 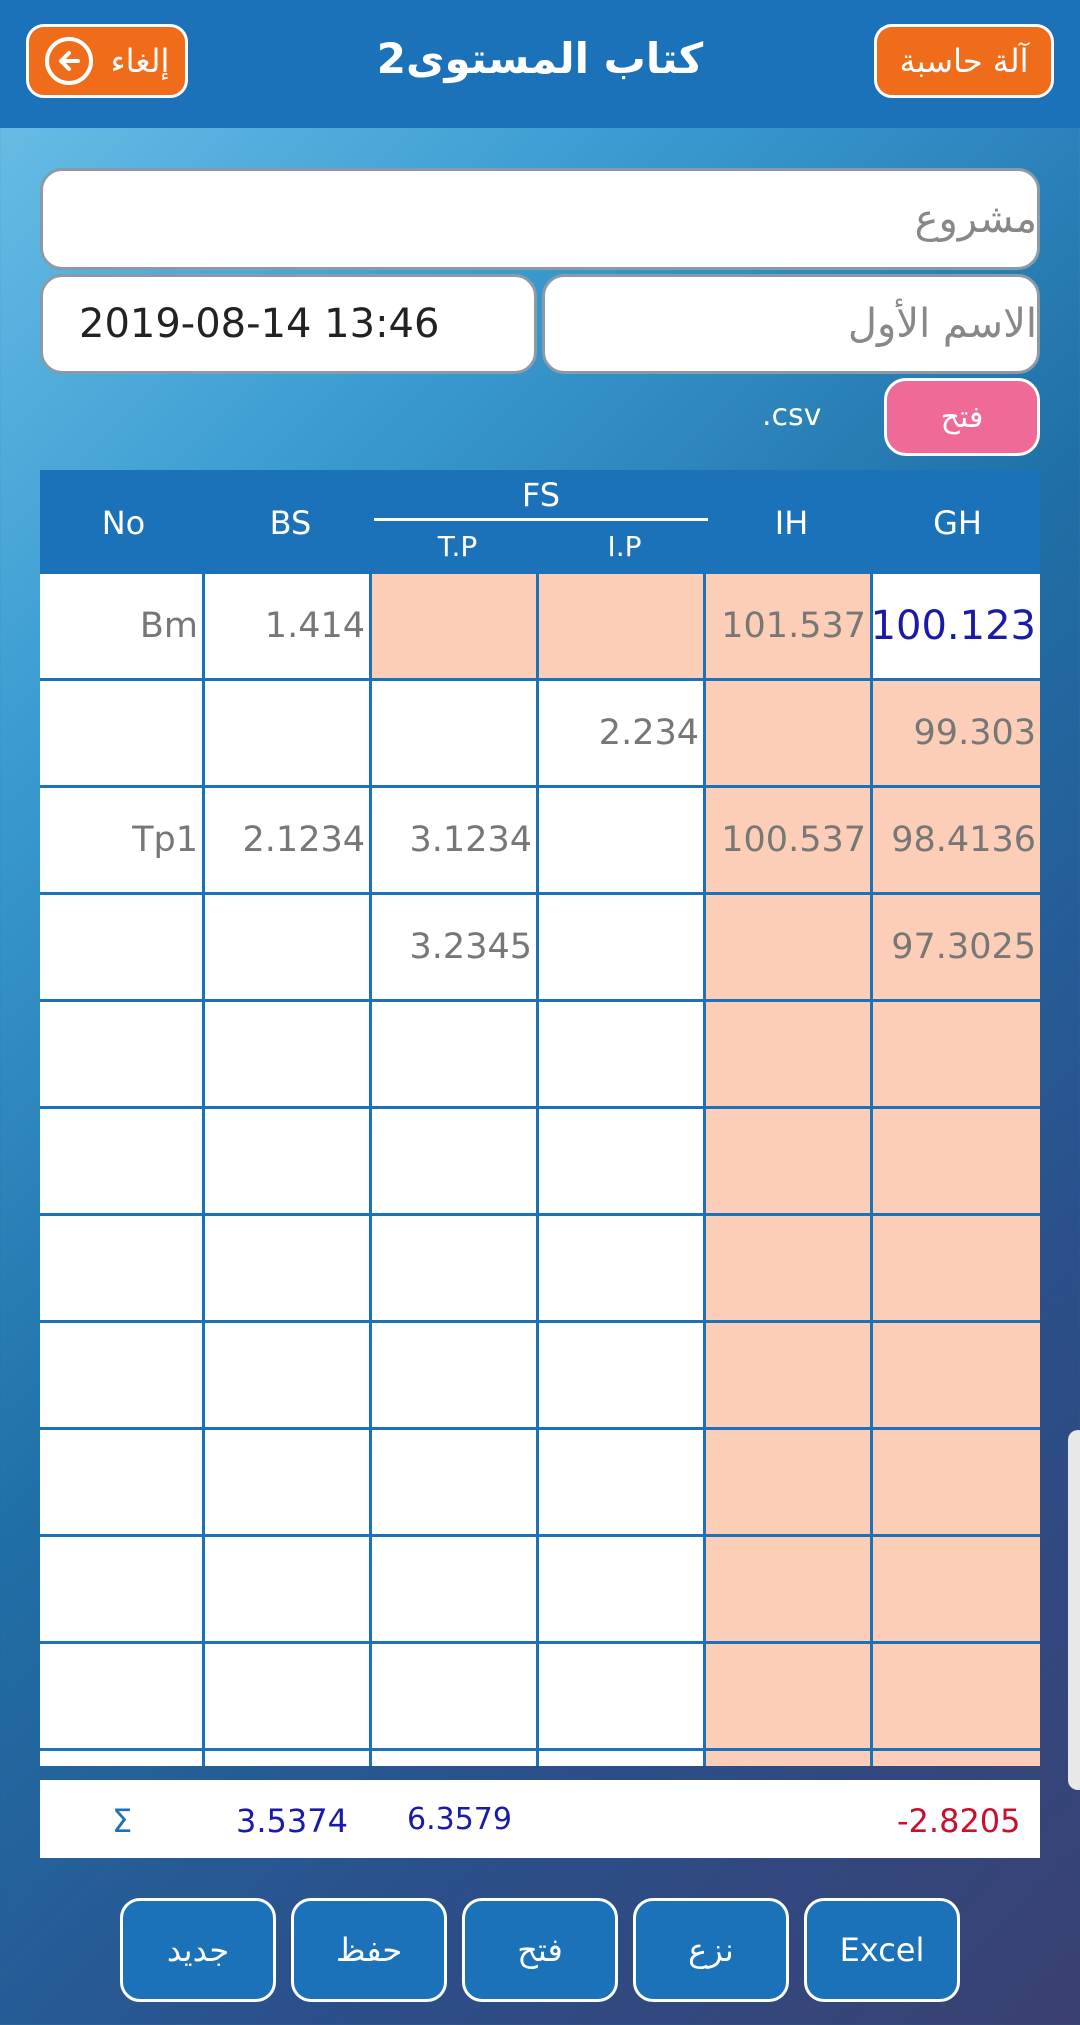 What do you see at coordinates (122, 627) in the screenshot?
I see `cell-no: Bm` at bounding box center [122, 627].